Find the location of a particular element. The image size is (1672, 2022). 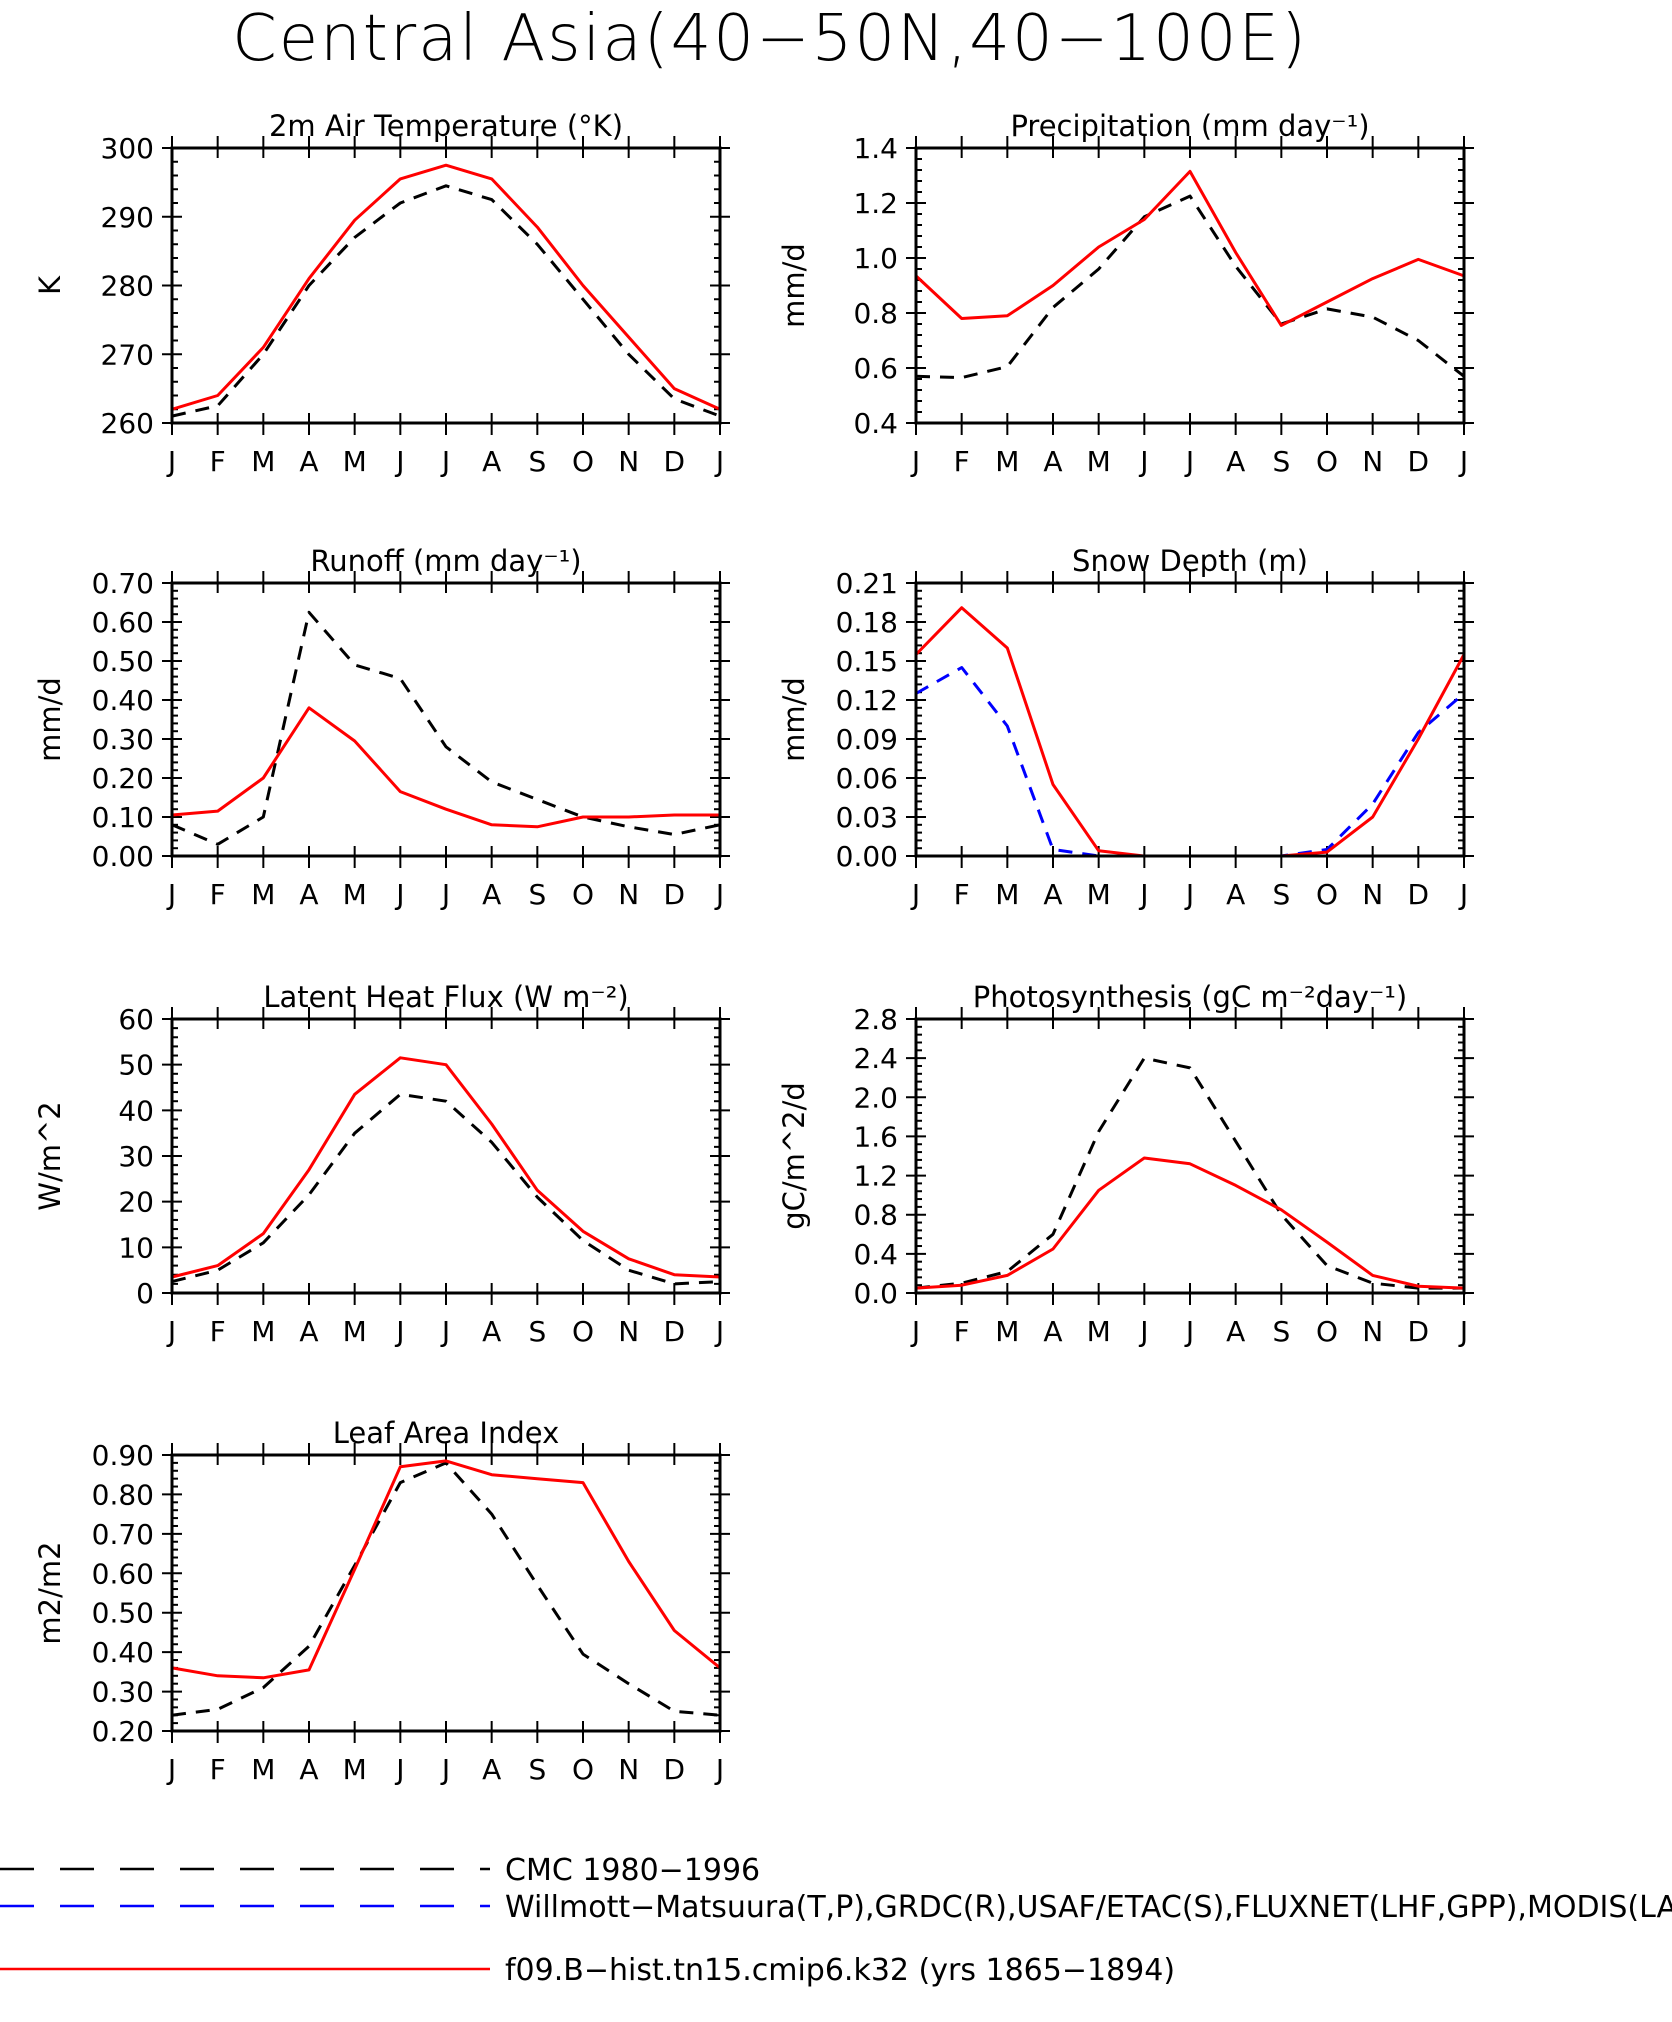

y-tick-label: 270 is located at coordinates (127, 354).